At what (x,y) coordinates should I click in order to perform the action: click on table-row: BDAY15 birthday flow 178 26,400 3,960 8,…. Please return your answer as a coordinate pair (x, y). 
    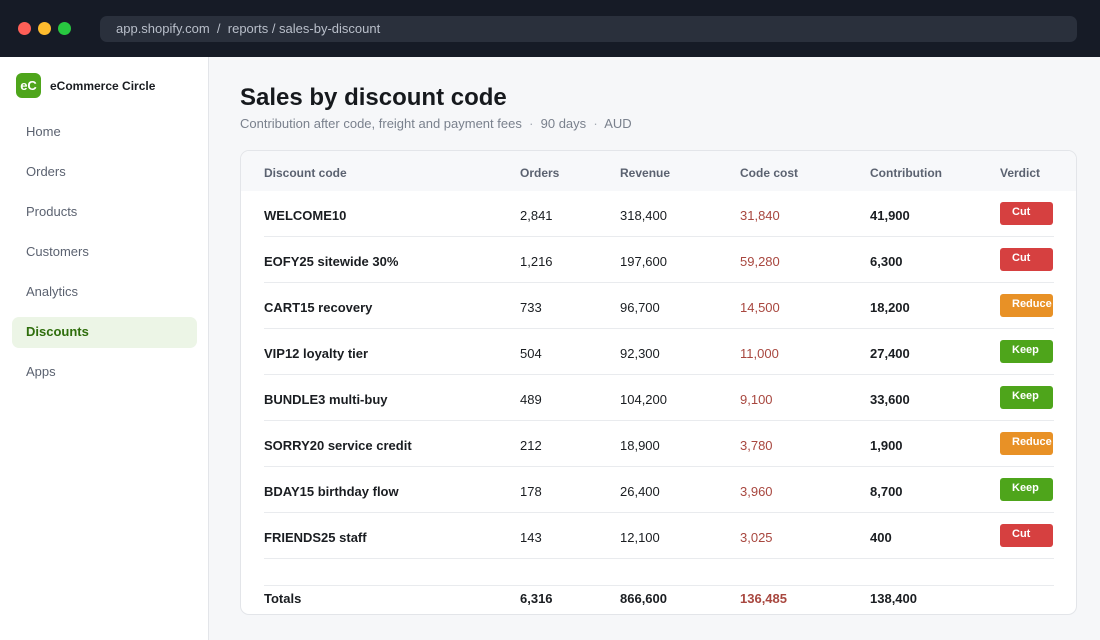
    Looking at the image, I should click on (659, 490).